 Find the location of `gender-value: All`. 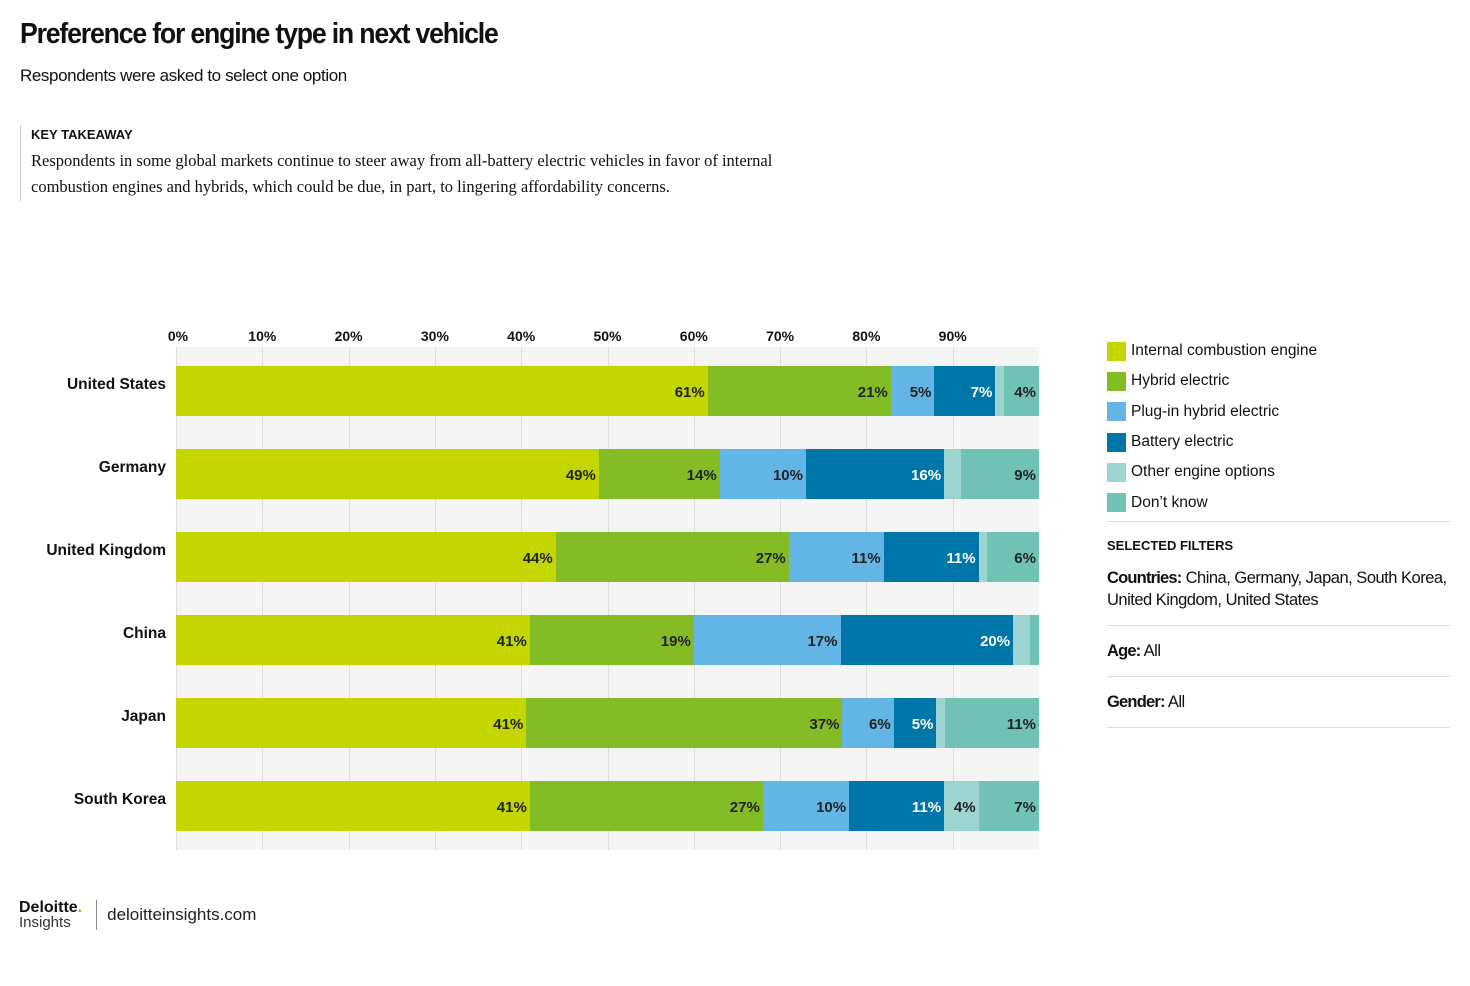

gender-value: All is located at coordinates (1176, 702).